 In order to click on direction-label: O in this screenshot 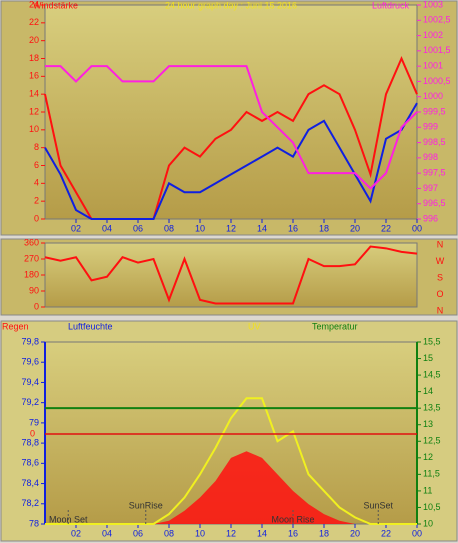, I will do `click(439, 294)`.